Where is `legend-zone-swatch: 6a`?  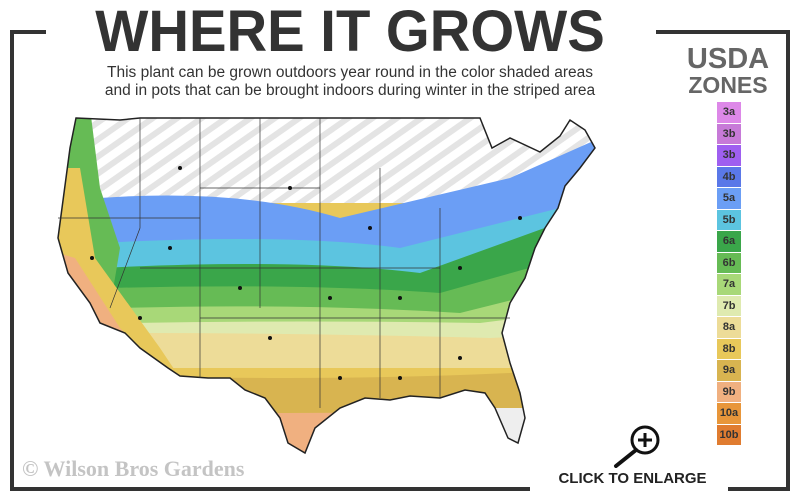
legend-zone-swatch: 6a is located at coordinates (729, 241).